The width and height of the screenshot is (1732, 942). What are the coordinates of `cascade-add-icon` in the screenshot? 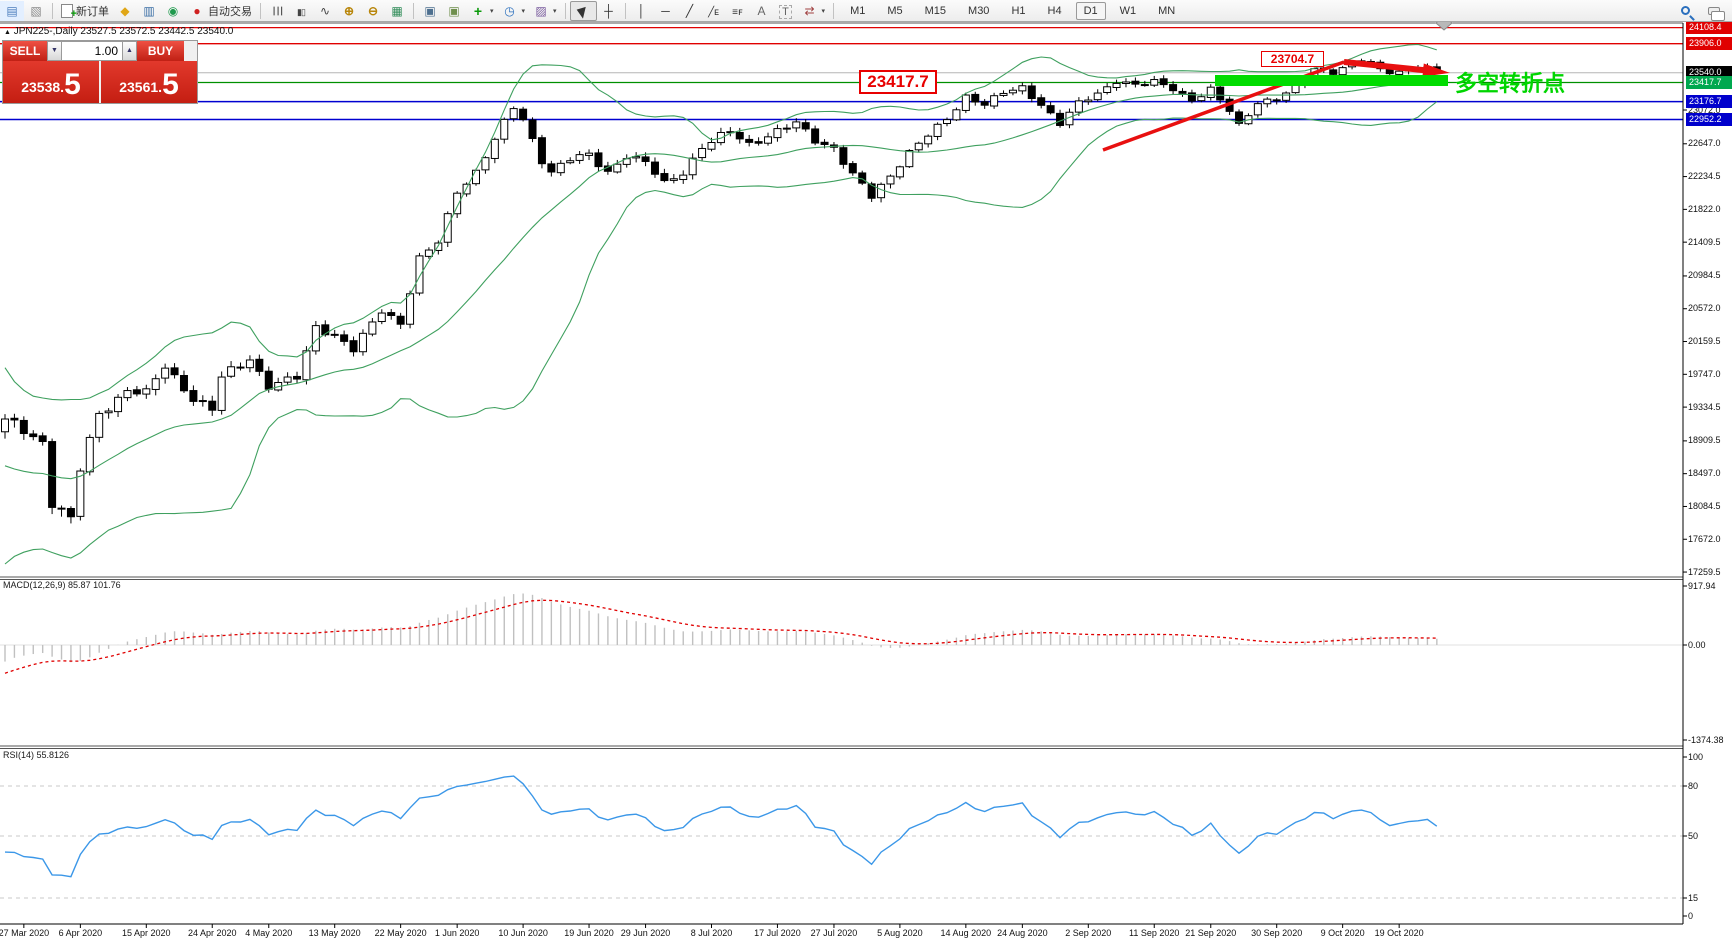 It's located at (454, 11).